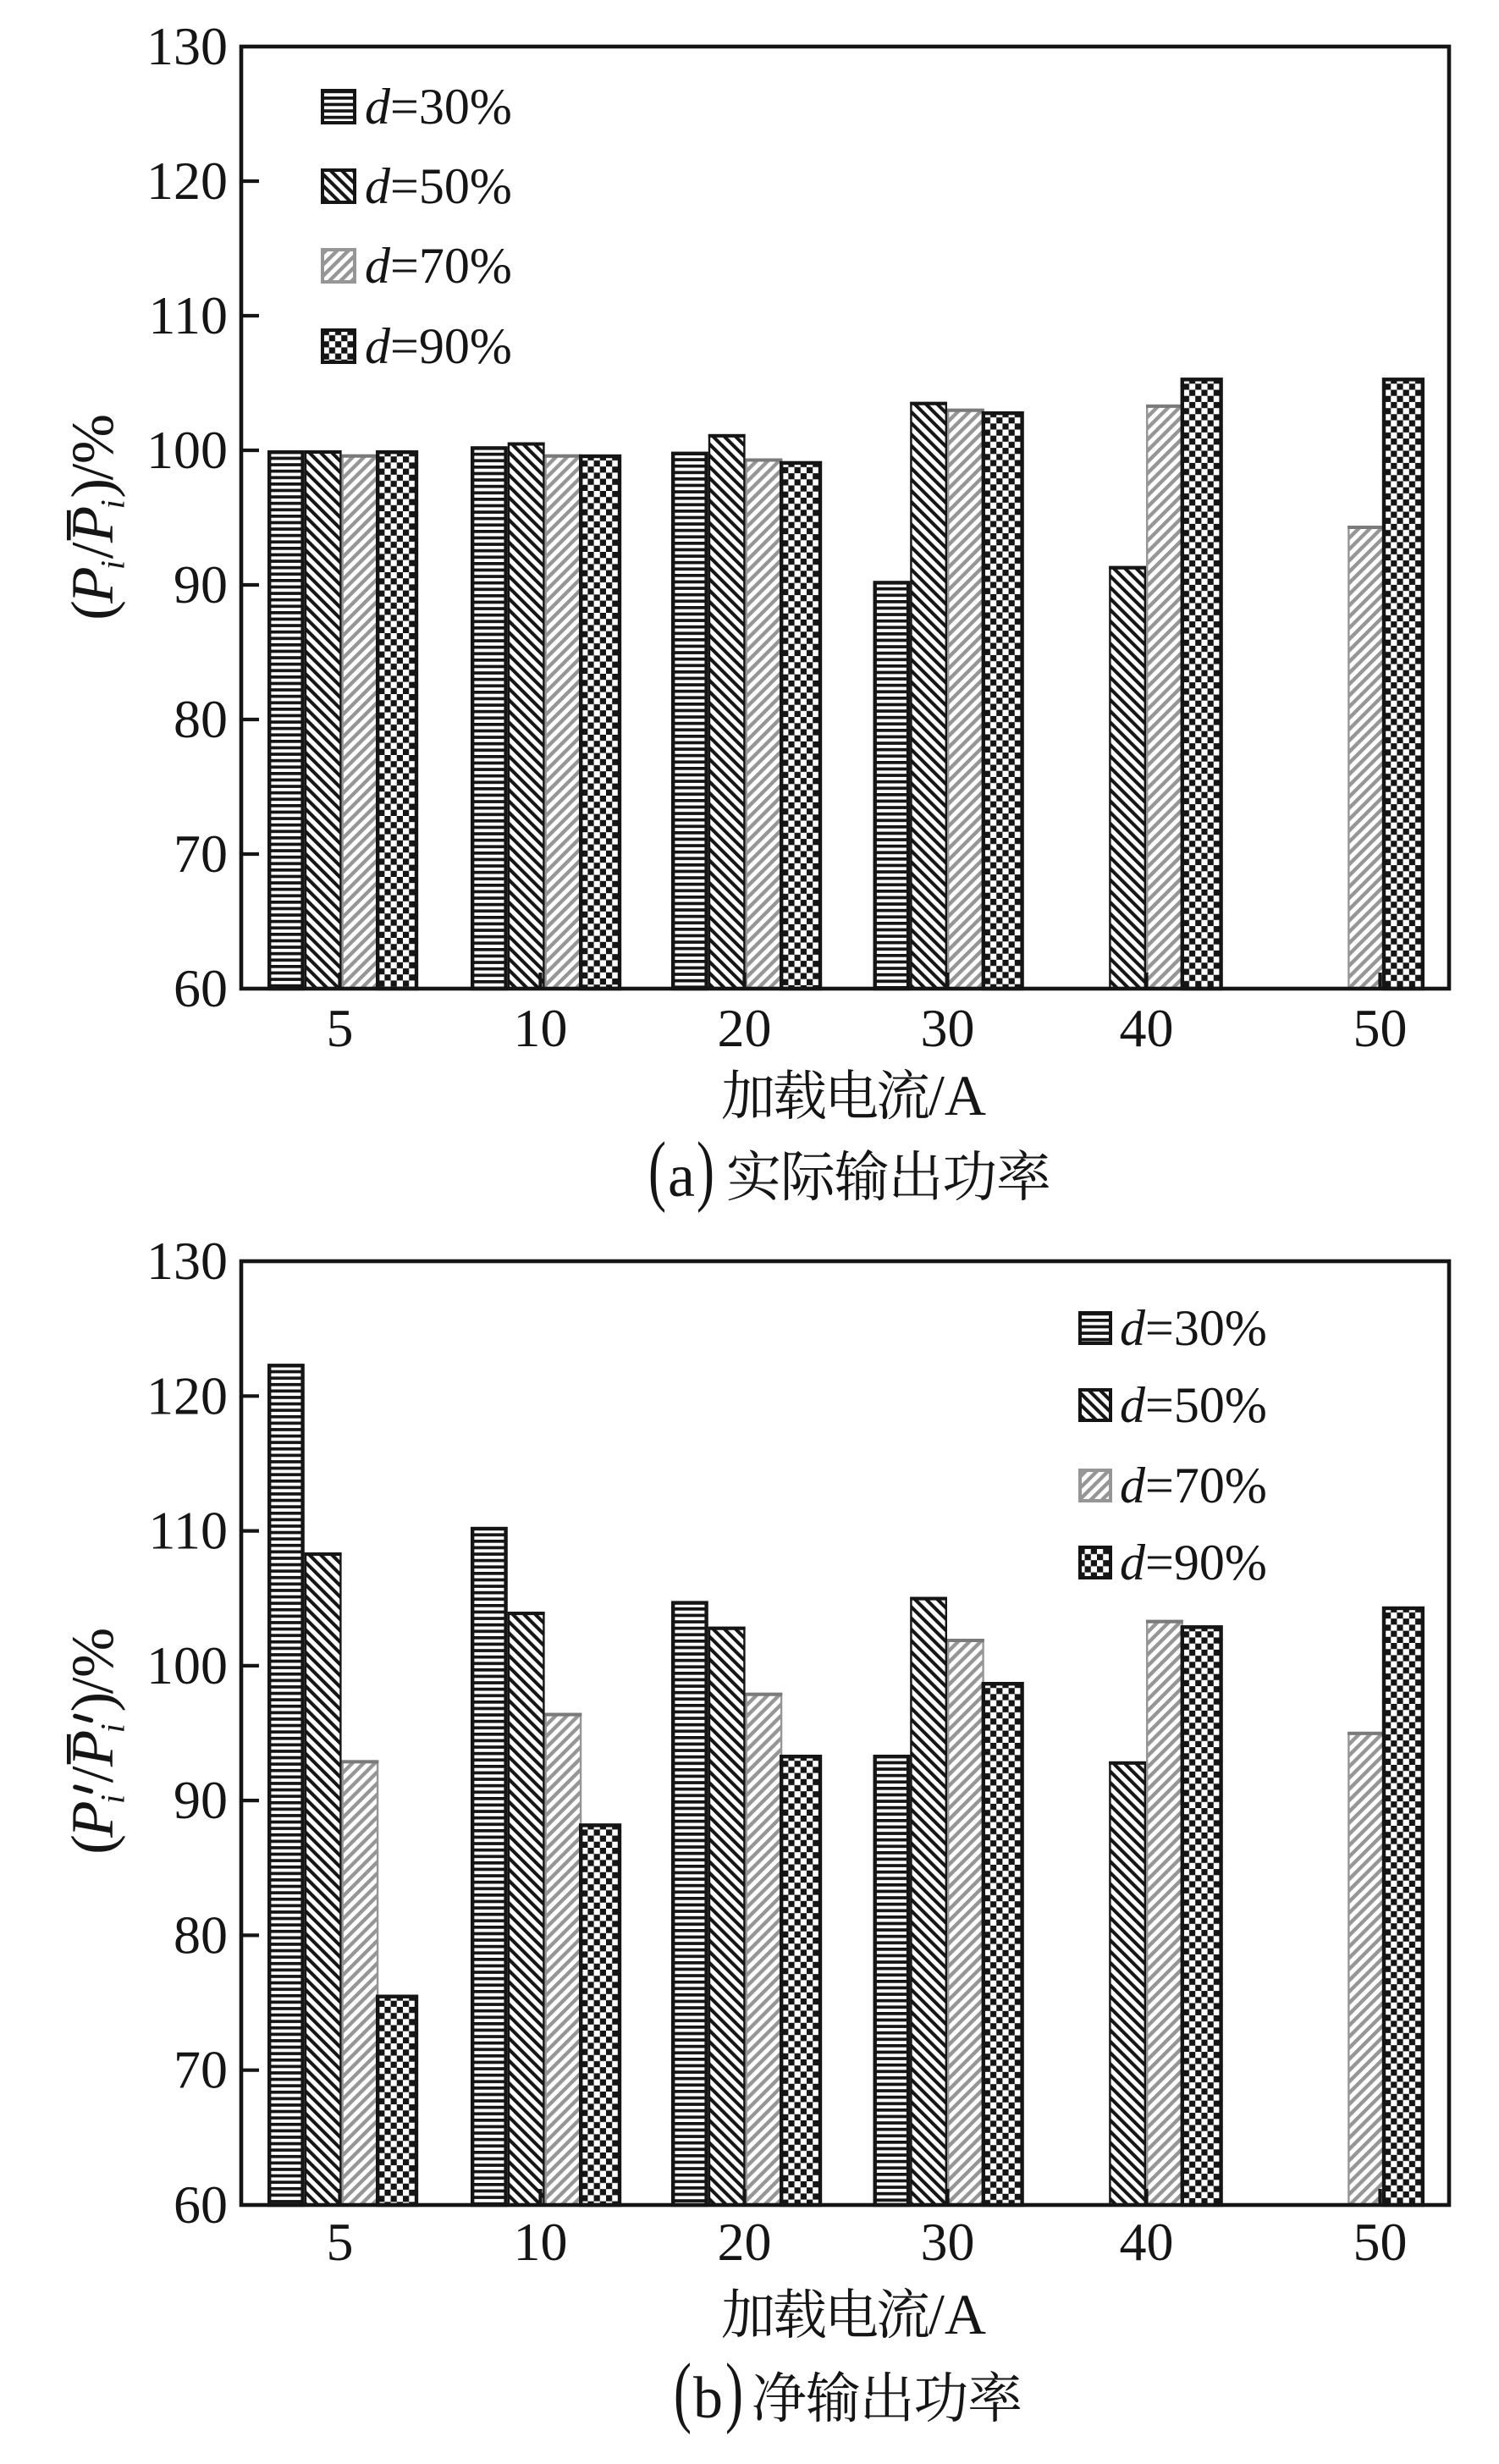 The height and width of the screenshot is (2464, 1499). I want to click on svg-text: b, so click(708, 2398).